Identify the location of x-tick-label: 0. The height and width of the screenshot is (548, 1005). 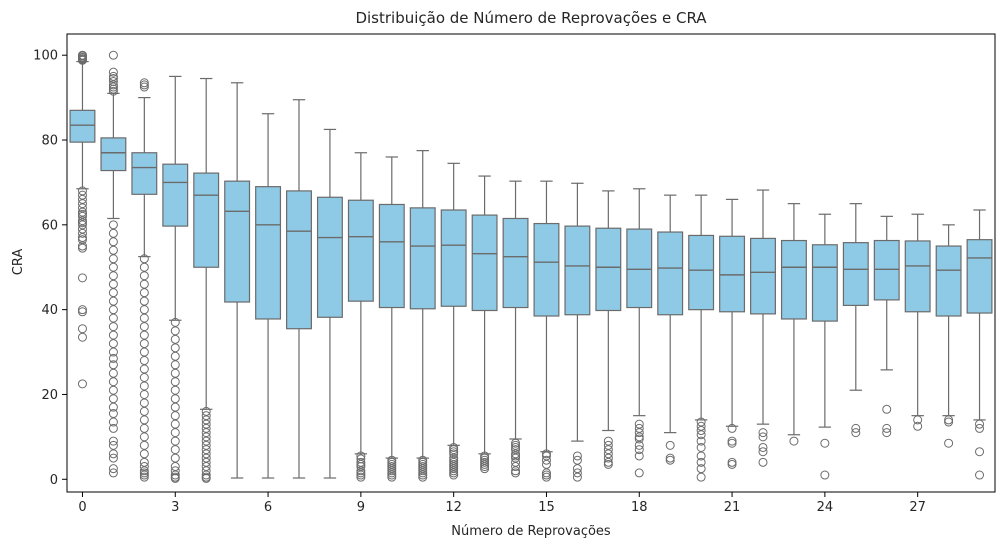
(82, 507).